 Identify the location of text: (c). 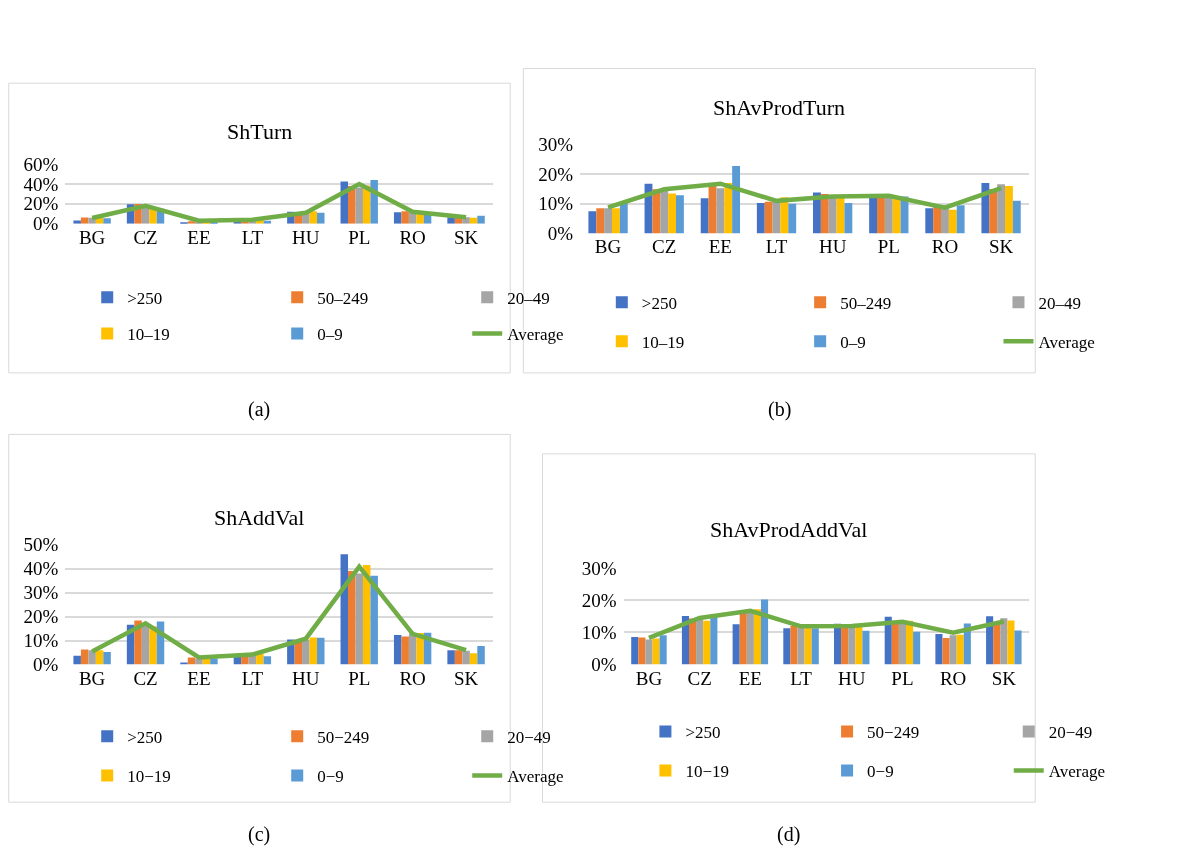
(259, 834).